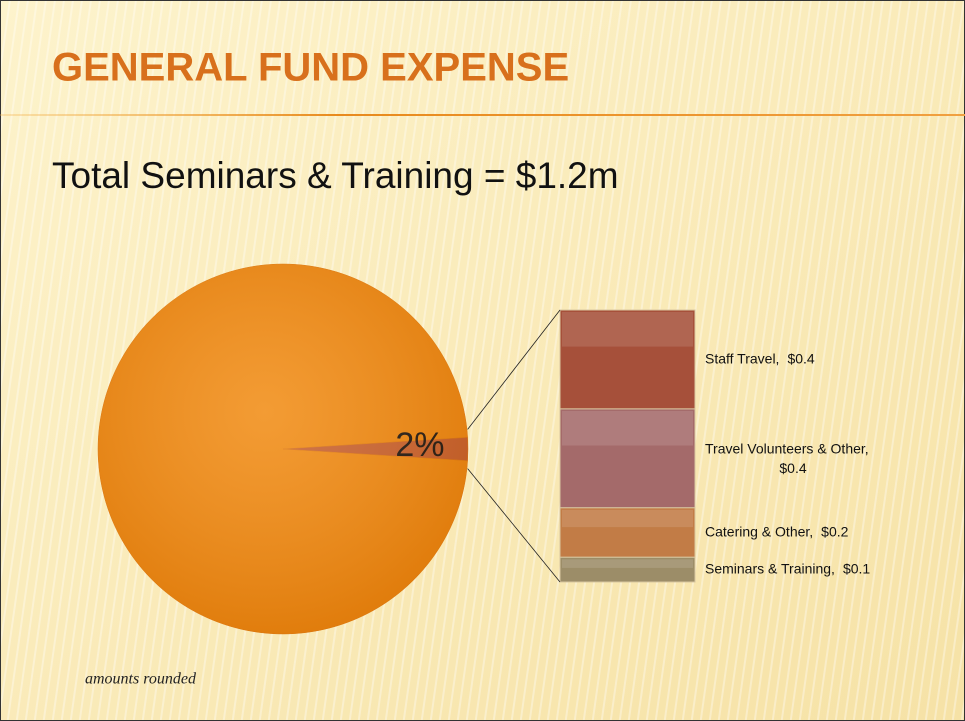  I want to click on segment-label: Seminars & Training, $0.1, so click(787, 568).